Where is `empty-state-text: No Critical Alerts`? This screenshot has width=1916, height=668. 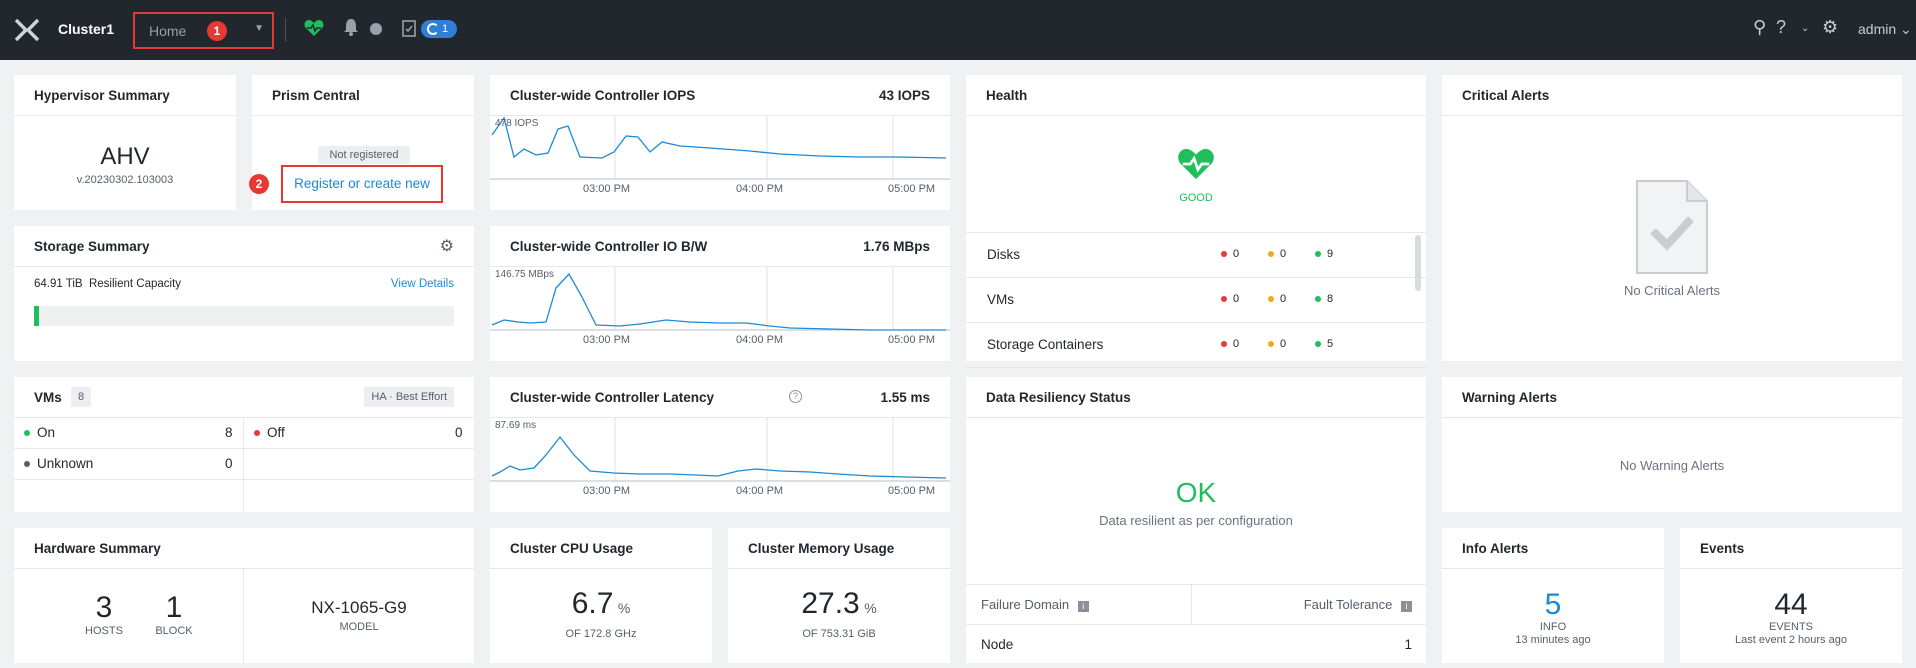
empty-state-text: No Critical Alerts is located at coordinates (1672, 290).